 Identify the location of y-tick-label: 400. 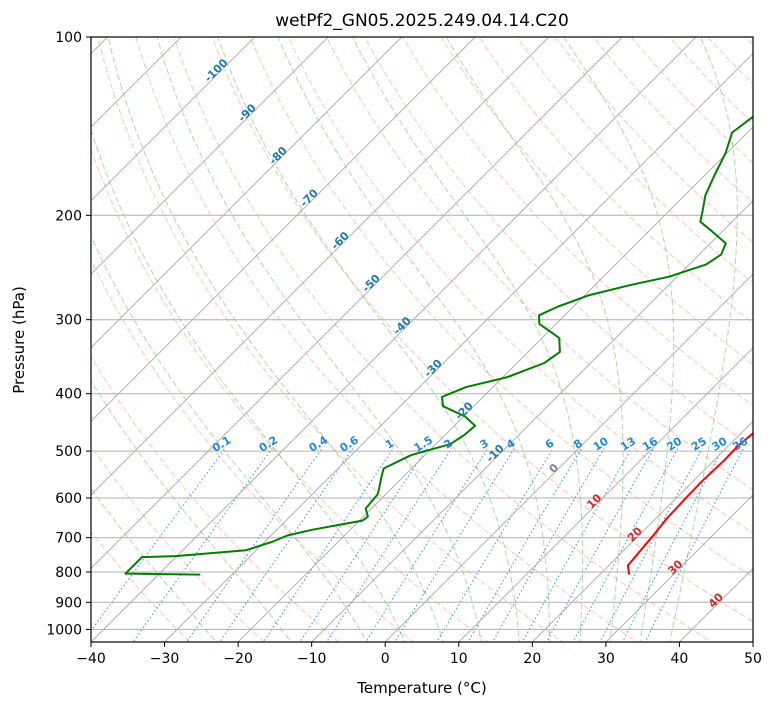
(68, 395).